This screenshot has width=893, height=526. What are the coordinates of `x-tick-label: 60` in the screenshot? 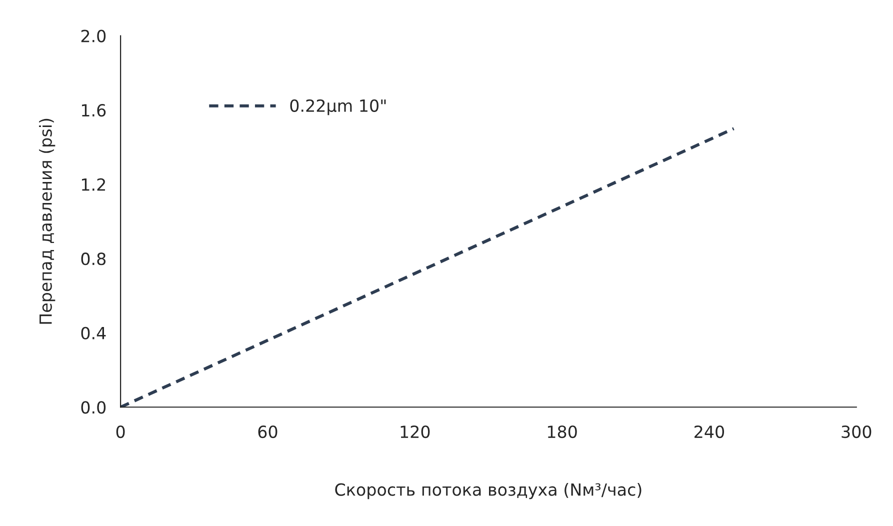 It's located at (268, 431).